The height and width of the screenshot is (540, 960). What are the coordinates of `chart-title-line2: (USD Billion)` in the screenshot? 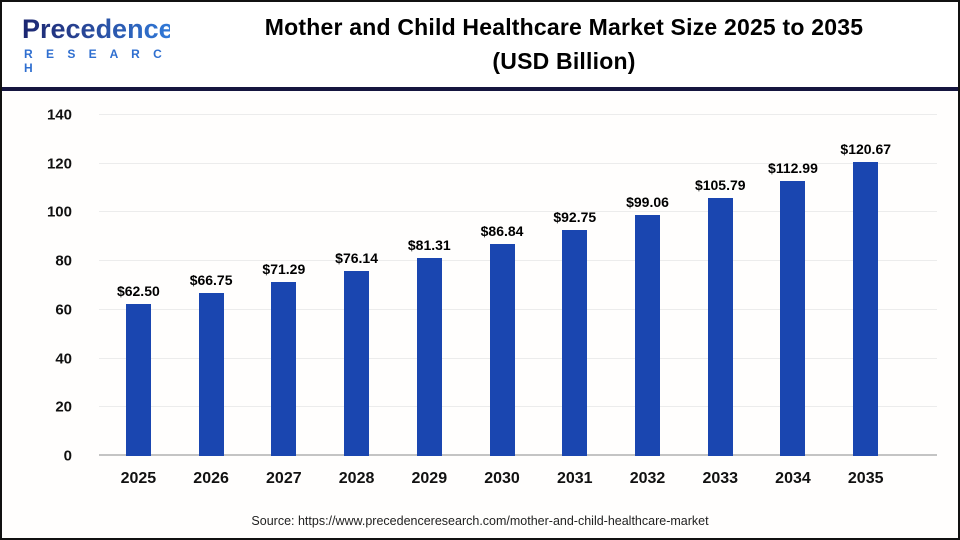 It's located at (564, 61).